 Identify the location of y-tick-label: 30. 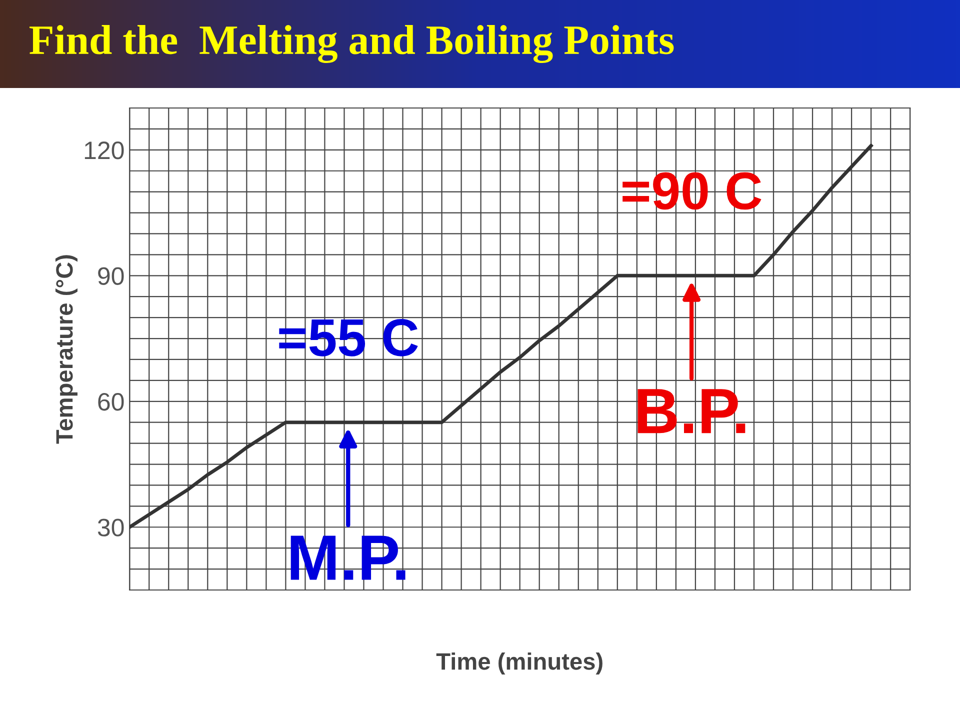
(111, 527).